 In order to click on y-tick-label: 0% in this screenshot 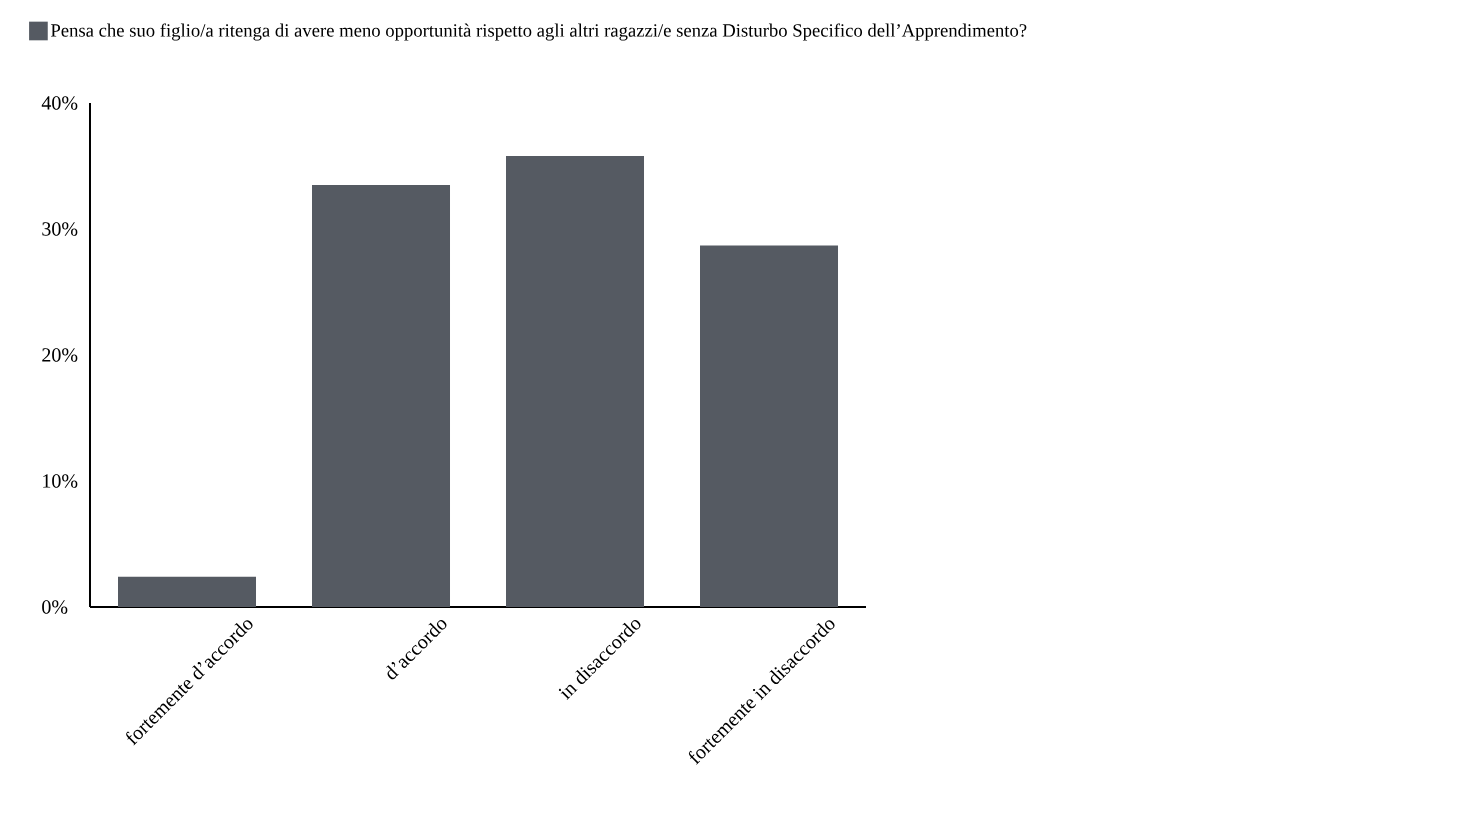, I will do `click(55, 607)`.